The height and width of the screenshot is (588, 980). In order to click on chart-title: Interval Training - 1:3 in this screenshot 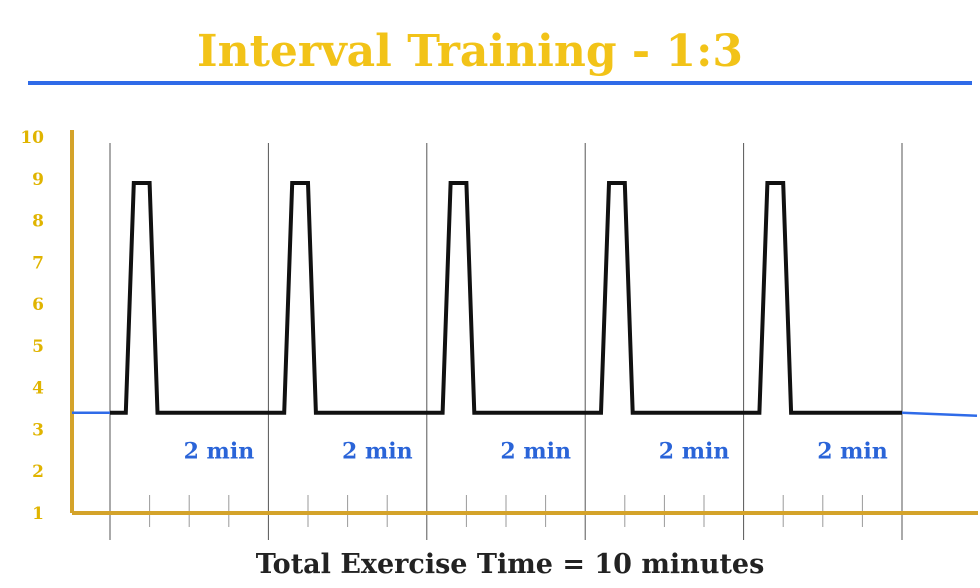, I will do `click(470, 51)`.